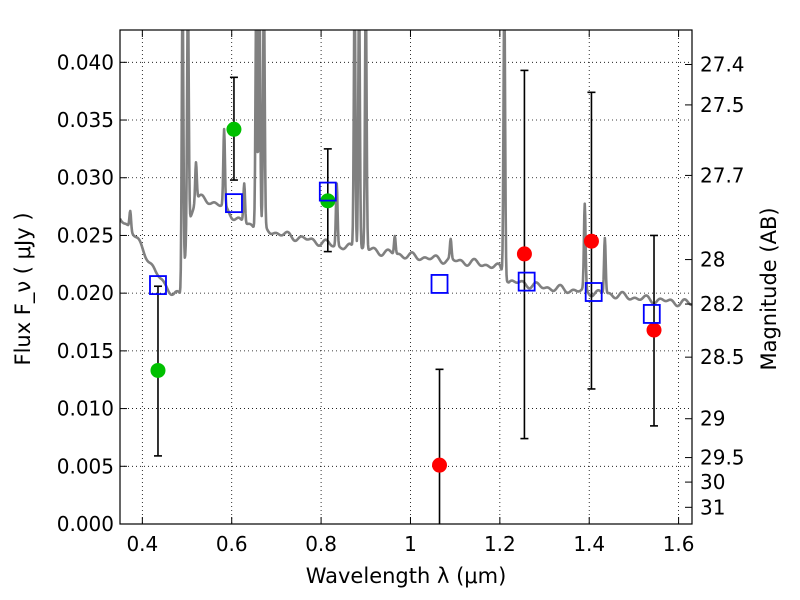 This screenshot has width=800, height=600. I want to click on x-tick-label: 1.2, so click(500, 544).